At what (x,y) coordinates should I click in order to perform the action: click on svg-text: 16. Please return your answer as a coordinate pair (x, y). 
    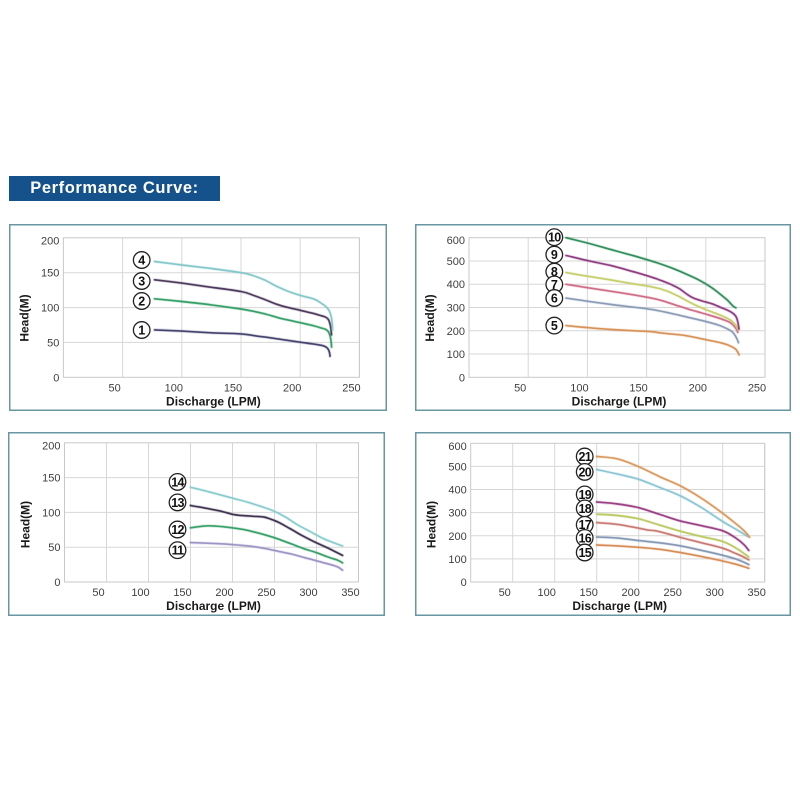
    Looking at the image, I should click on (584, 538).